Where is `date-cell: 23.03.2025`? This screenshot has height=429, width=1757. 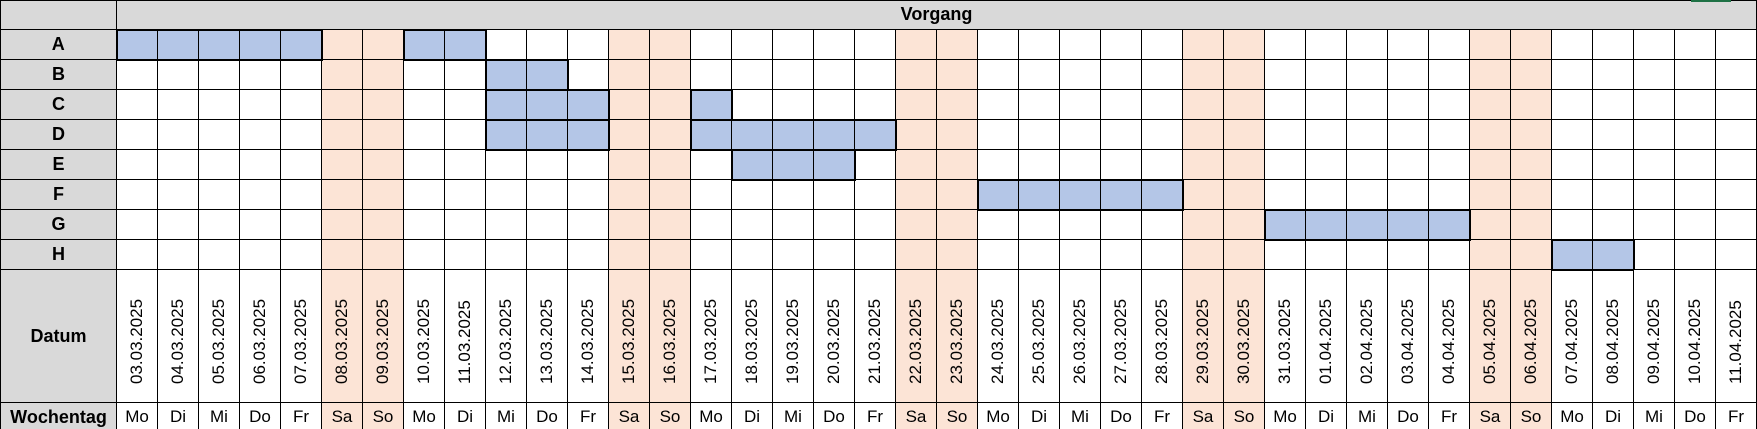
date-cell: 23.03.2025 is located at coordinates (957, 336).